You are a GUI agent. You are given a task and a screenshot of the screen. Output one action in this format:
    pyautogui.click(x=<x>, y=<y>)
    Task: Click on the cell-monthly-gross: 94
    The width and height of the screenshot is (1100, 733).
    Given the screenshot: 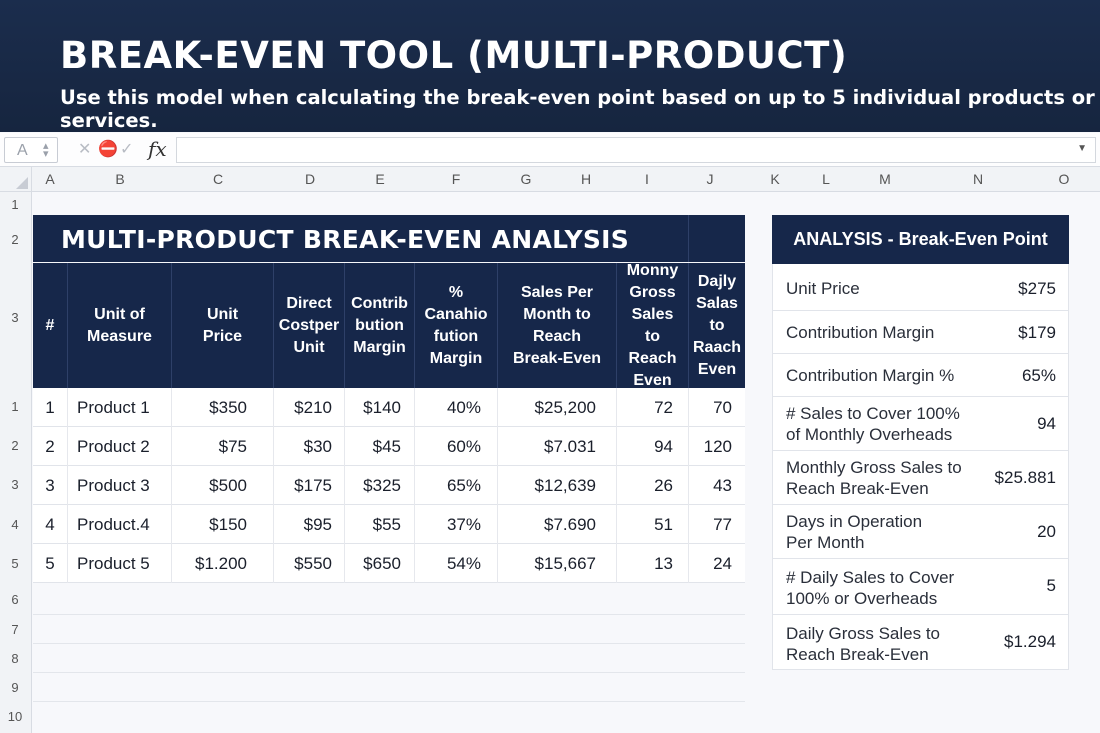 What is the action you would take?
    pyautogui.click(x=653, y=446)
    